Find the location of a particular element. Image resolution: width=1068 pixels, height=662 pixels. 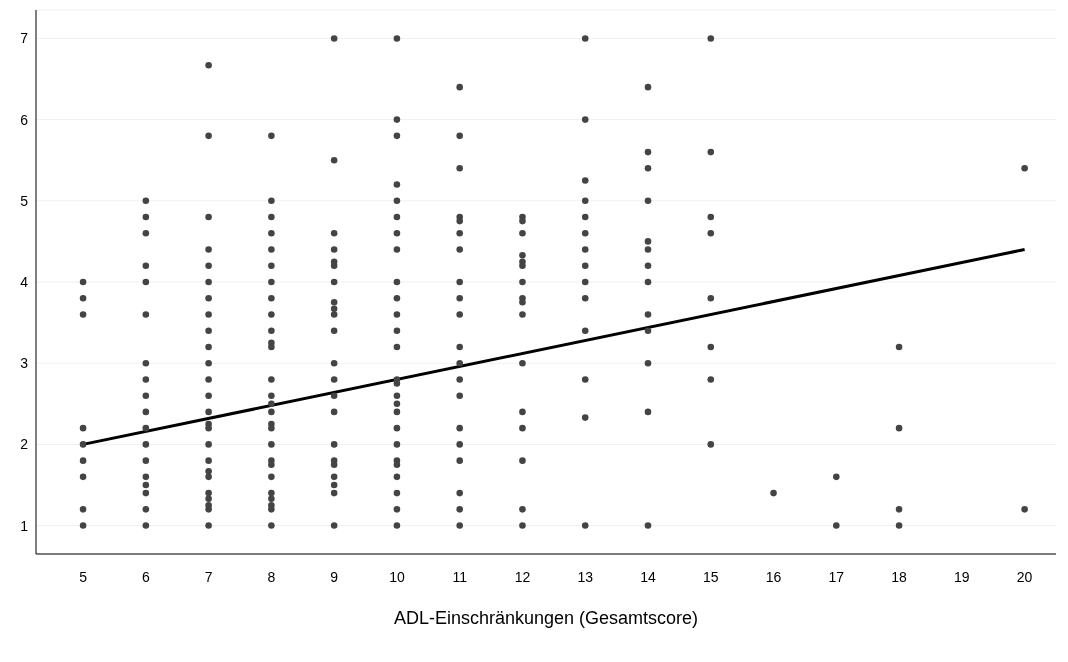

x-tick-label: 6 is located at coordinates (145, 576).